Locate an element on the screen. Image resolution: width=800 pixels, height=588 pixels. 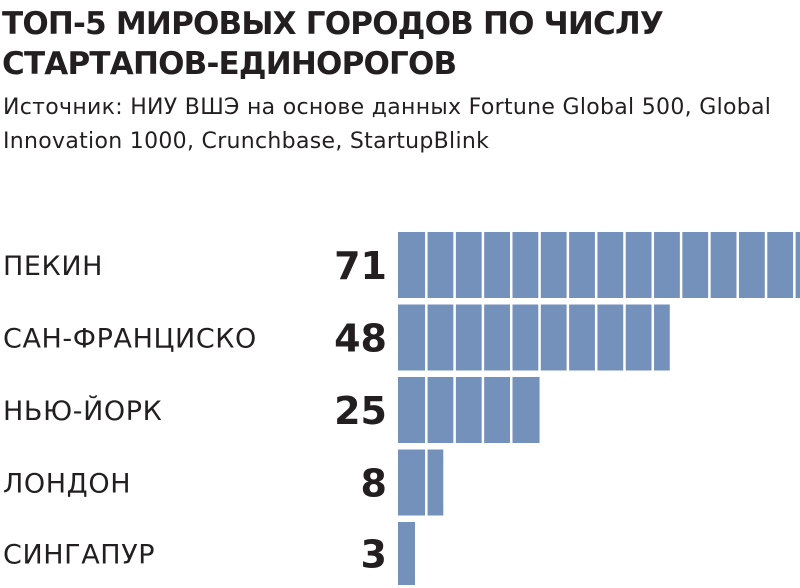
category-label: СИНГАПУР is located at coordinates (79, 555).